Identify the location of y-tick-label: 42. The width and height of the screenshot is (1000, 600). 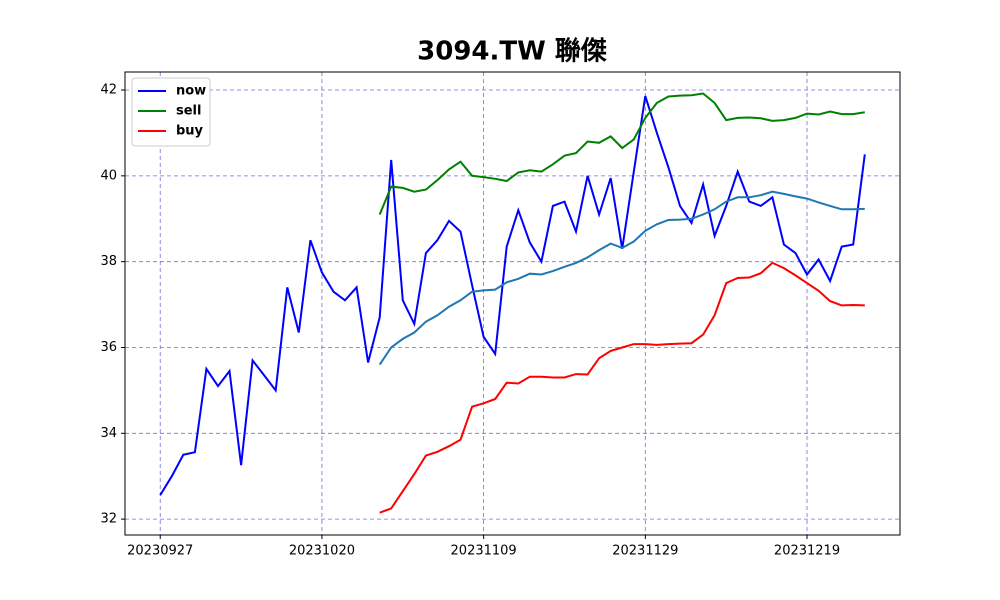
(108, 90).